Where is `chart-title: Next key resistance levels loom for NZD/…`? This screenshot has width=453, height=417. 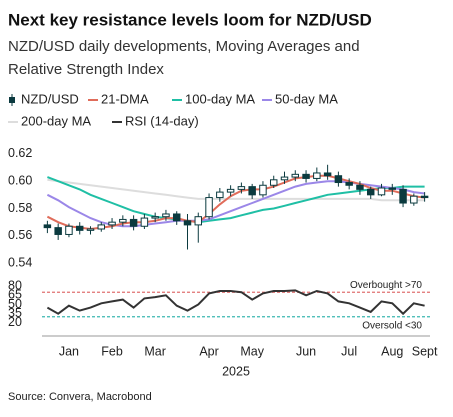 chart-title: Next key resistance levels loom for NZD/… is located at coordinates (190, 19).